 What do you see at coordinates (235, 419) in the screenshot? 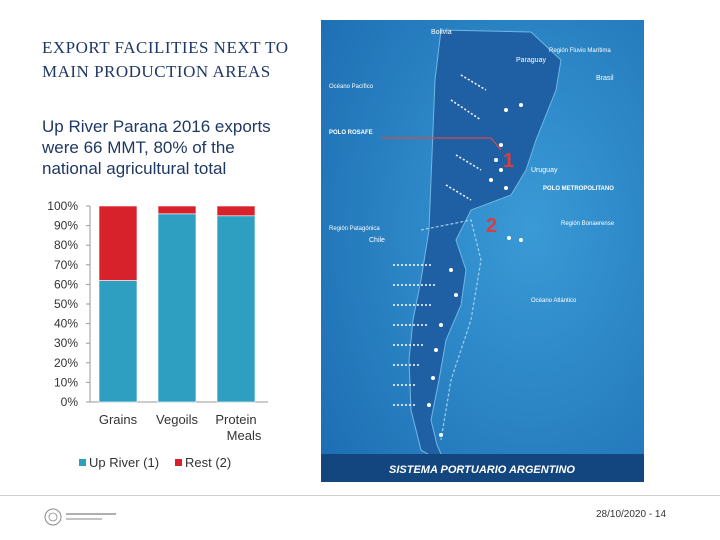
I see `x-tick-label: Protein` at bounding box center [235, 419].